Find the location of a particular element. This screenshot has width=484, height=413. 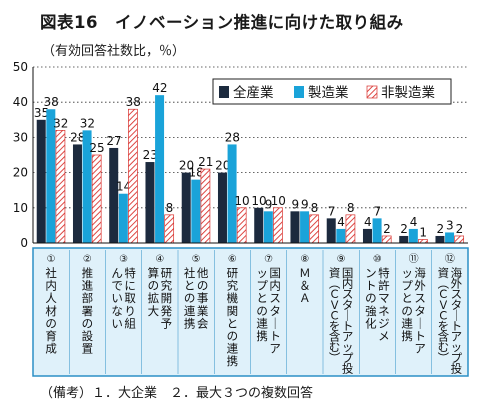

category-label: 社内人材の育成 is located at coordinates (51, 311).